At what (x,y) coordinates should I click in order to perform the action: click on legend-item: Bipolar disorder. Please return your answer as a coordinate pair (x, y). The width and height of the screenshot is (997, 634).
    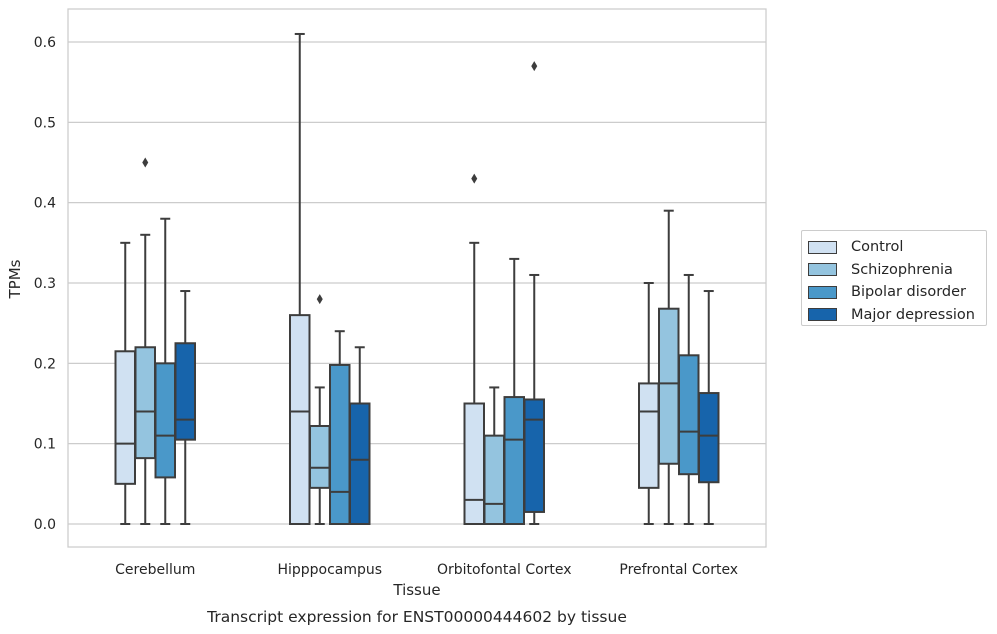
    Looking at the image, I should click on (897, 292).